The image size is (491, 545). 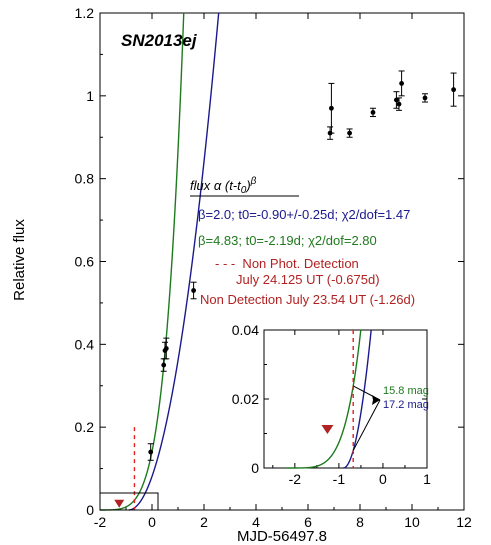 I want to click on main-x-tick-label: 6, so click(x=308, y=522).